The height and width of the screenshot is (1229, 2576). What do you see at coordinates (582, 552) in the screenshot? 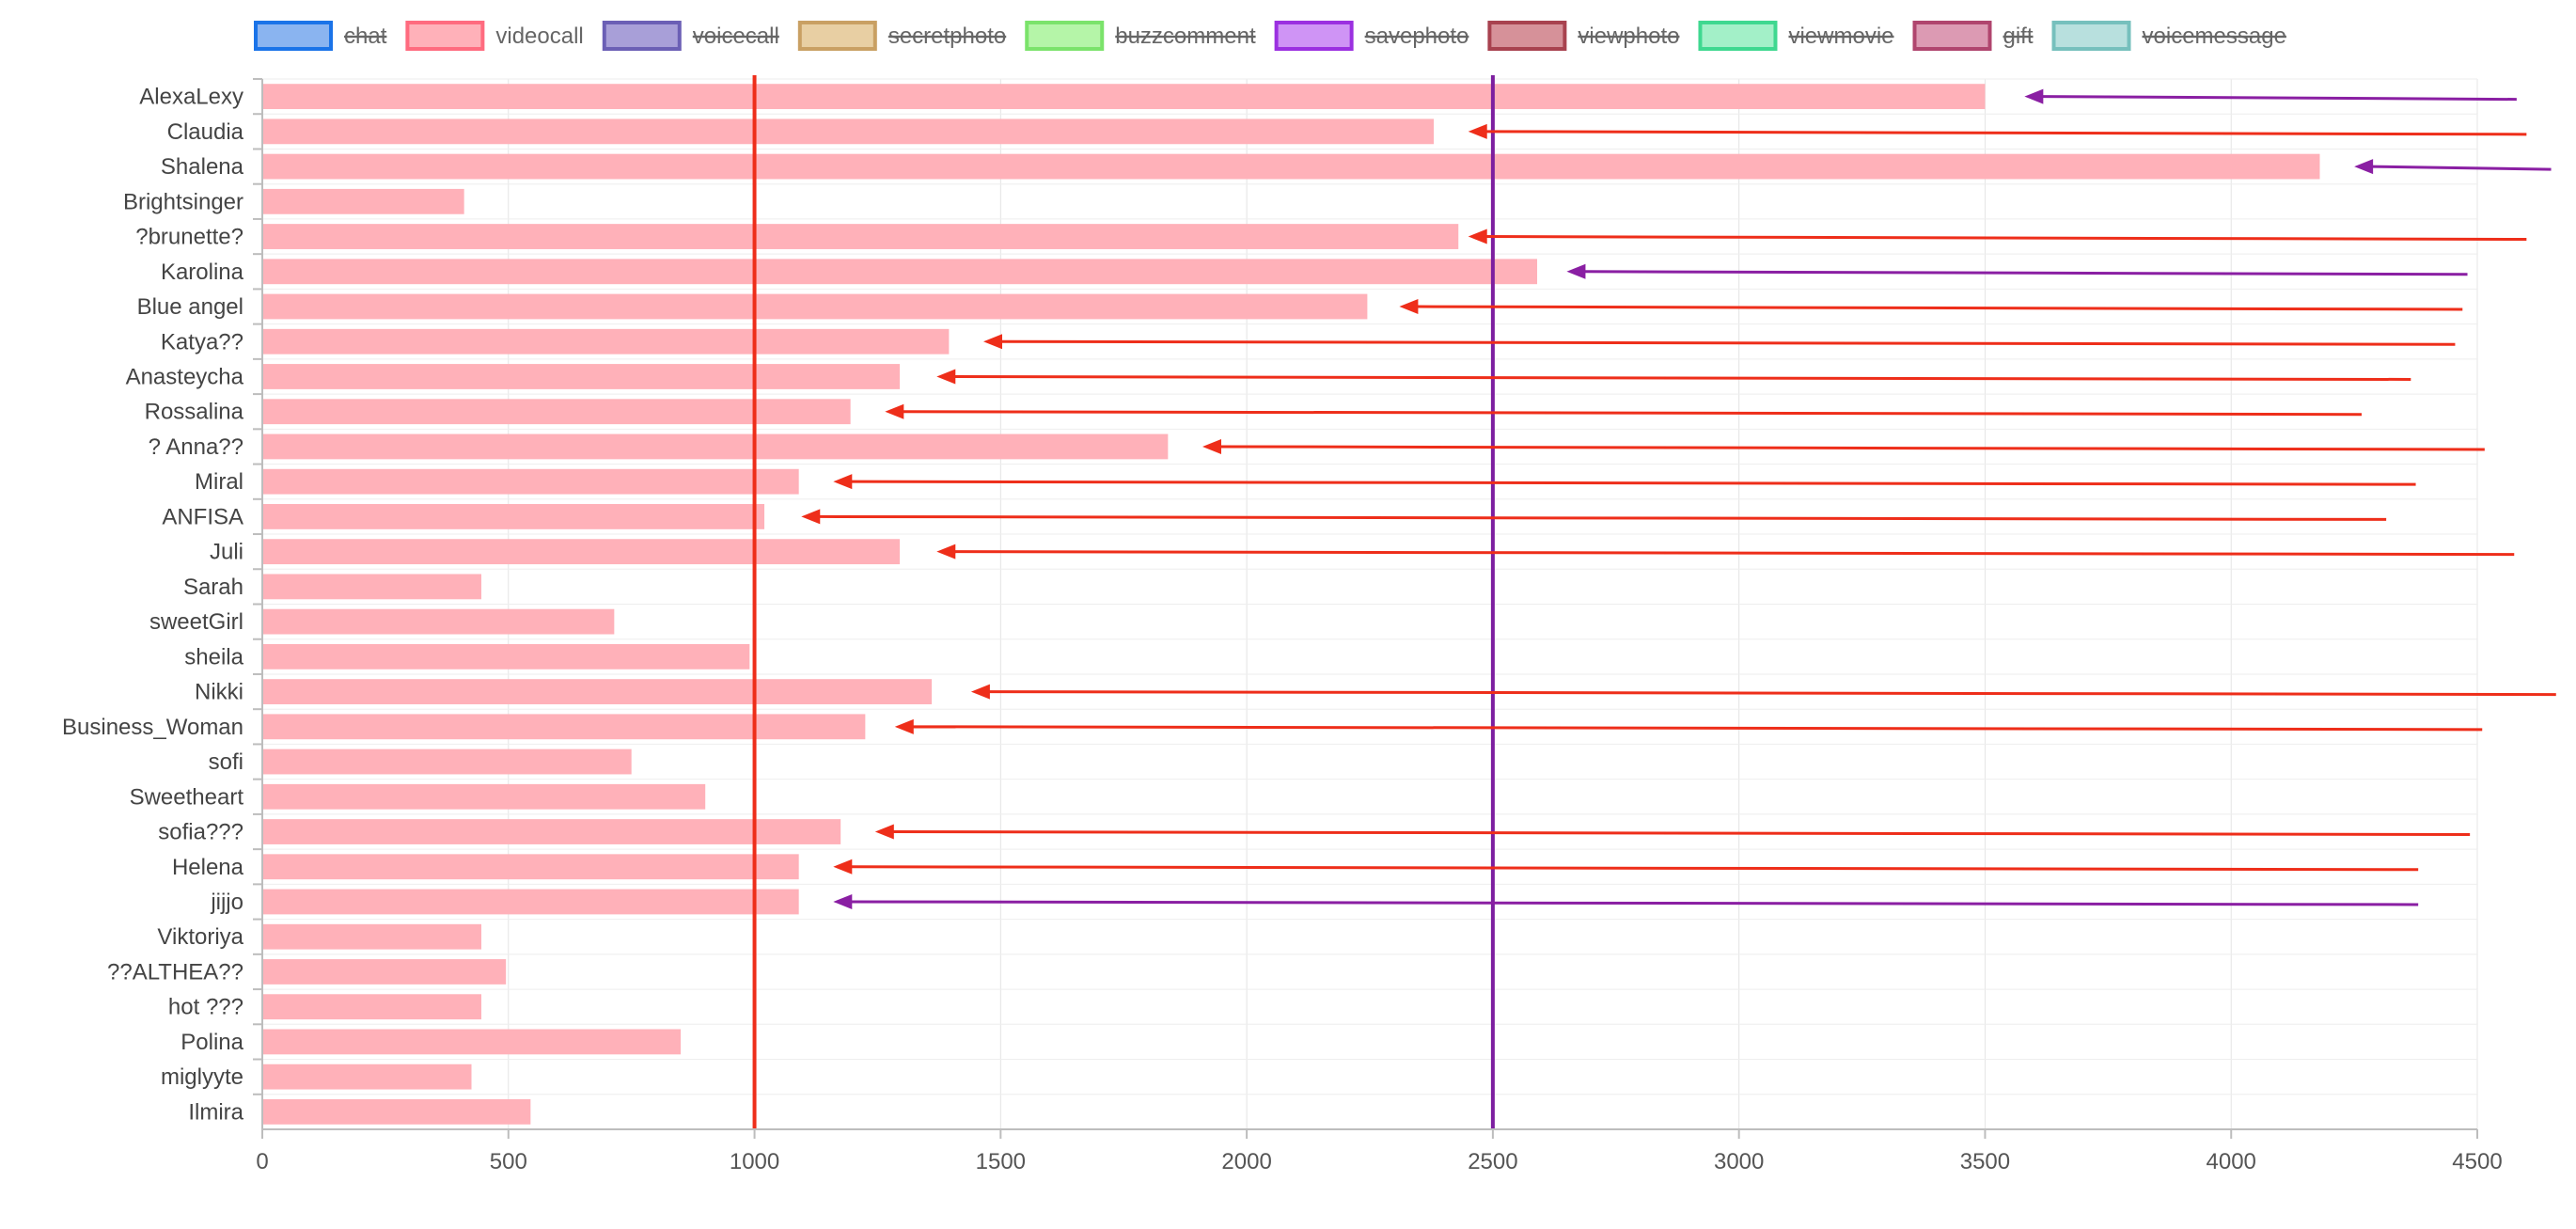
I see `bar-Juli` at bounding box center [582, 552].